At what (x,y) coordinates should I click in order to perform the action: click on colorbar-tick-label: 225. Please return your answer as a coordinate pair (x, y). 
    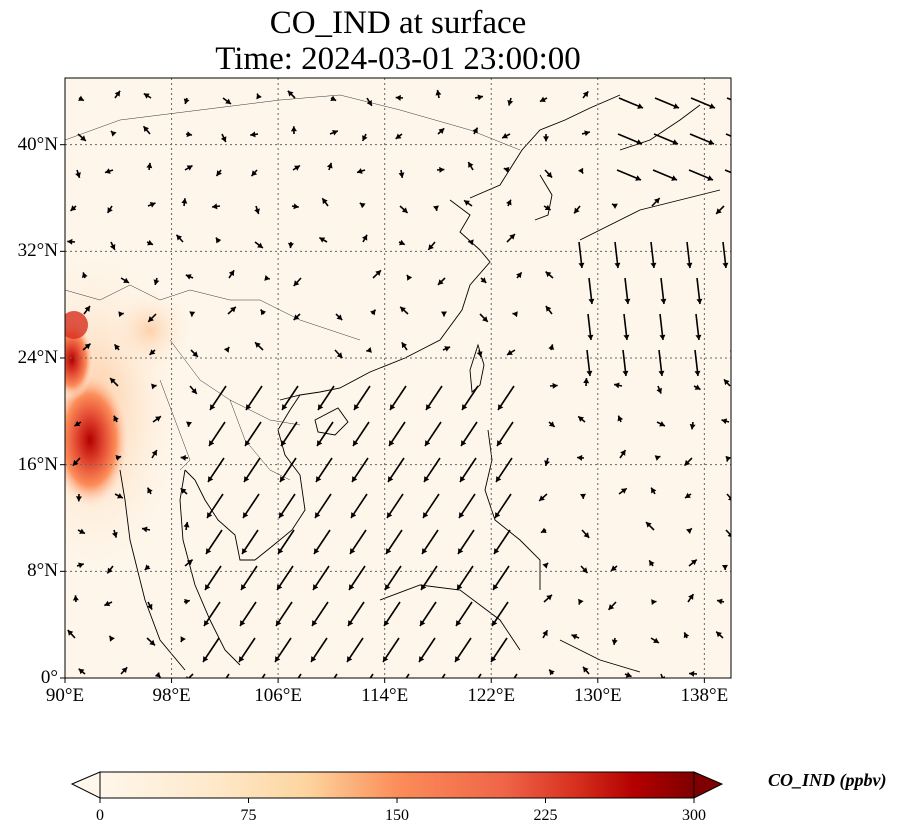
    Looking at the image, I should click on (545, 815).